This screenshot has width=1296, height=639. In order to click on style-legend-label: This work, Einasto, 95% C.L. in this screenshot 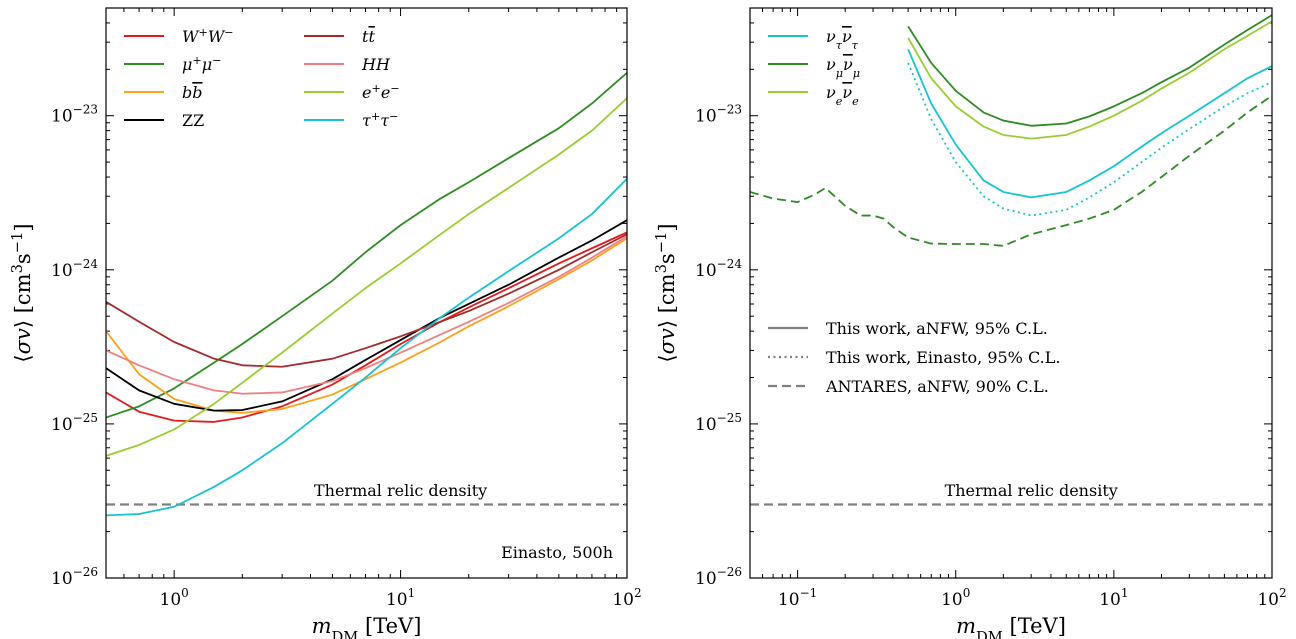, I will do `click(943, 357)`.